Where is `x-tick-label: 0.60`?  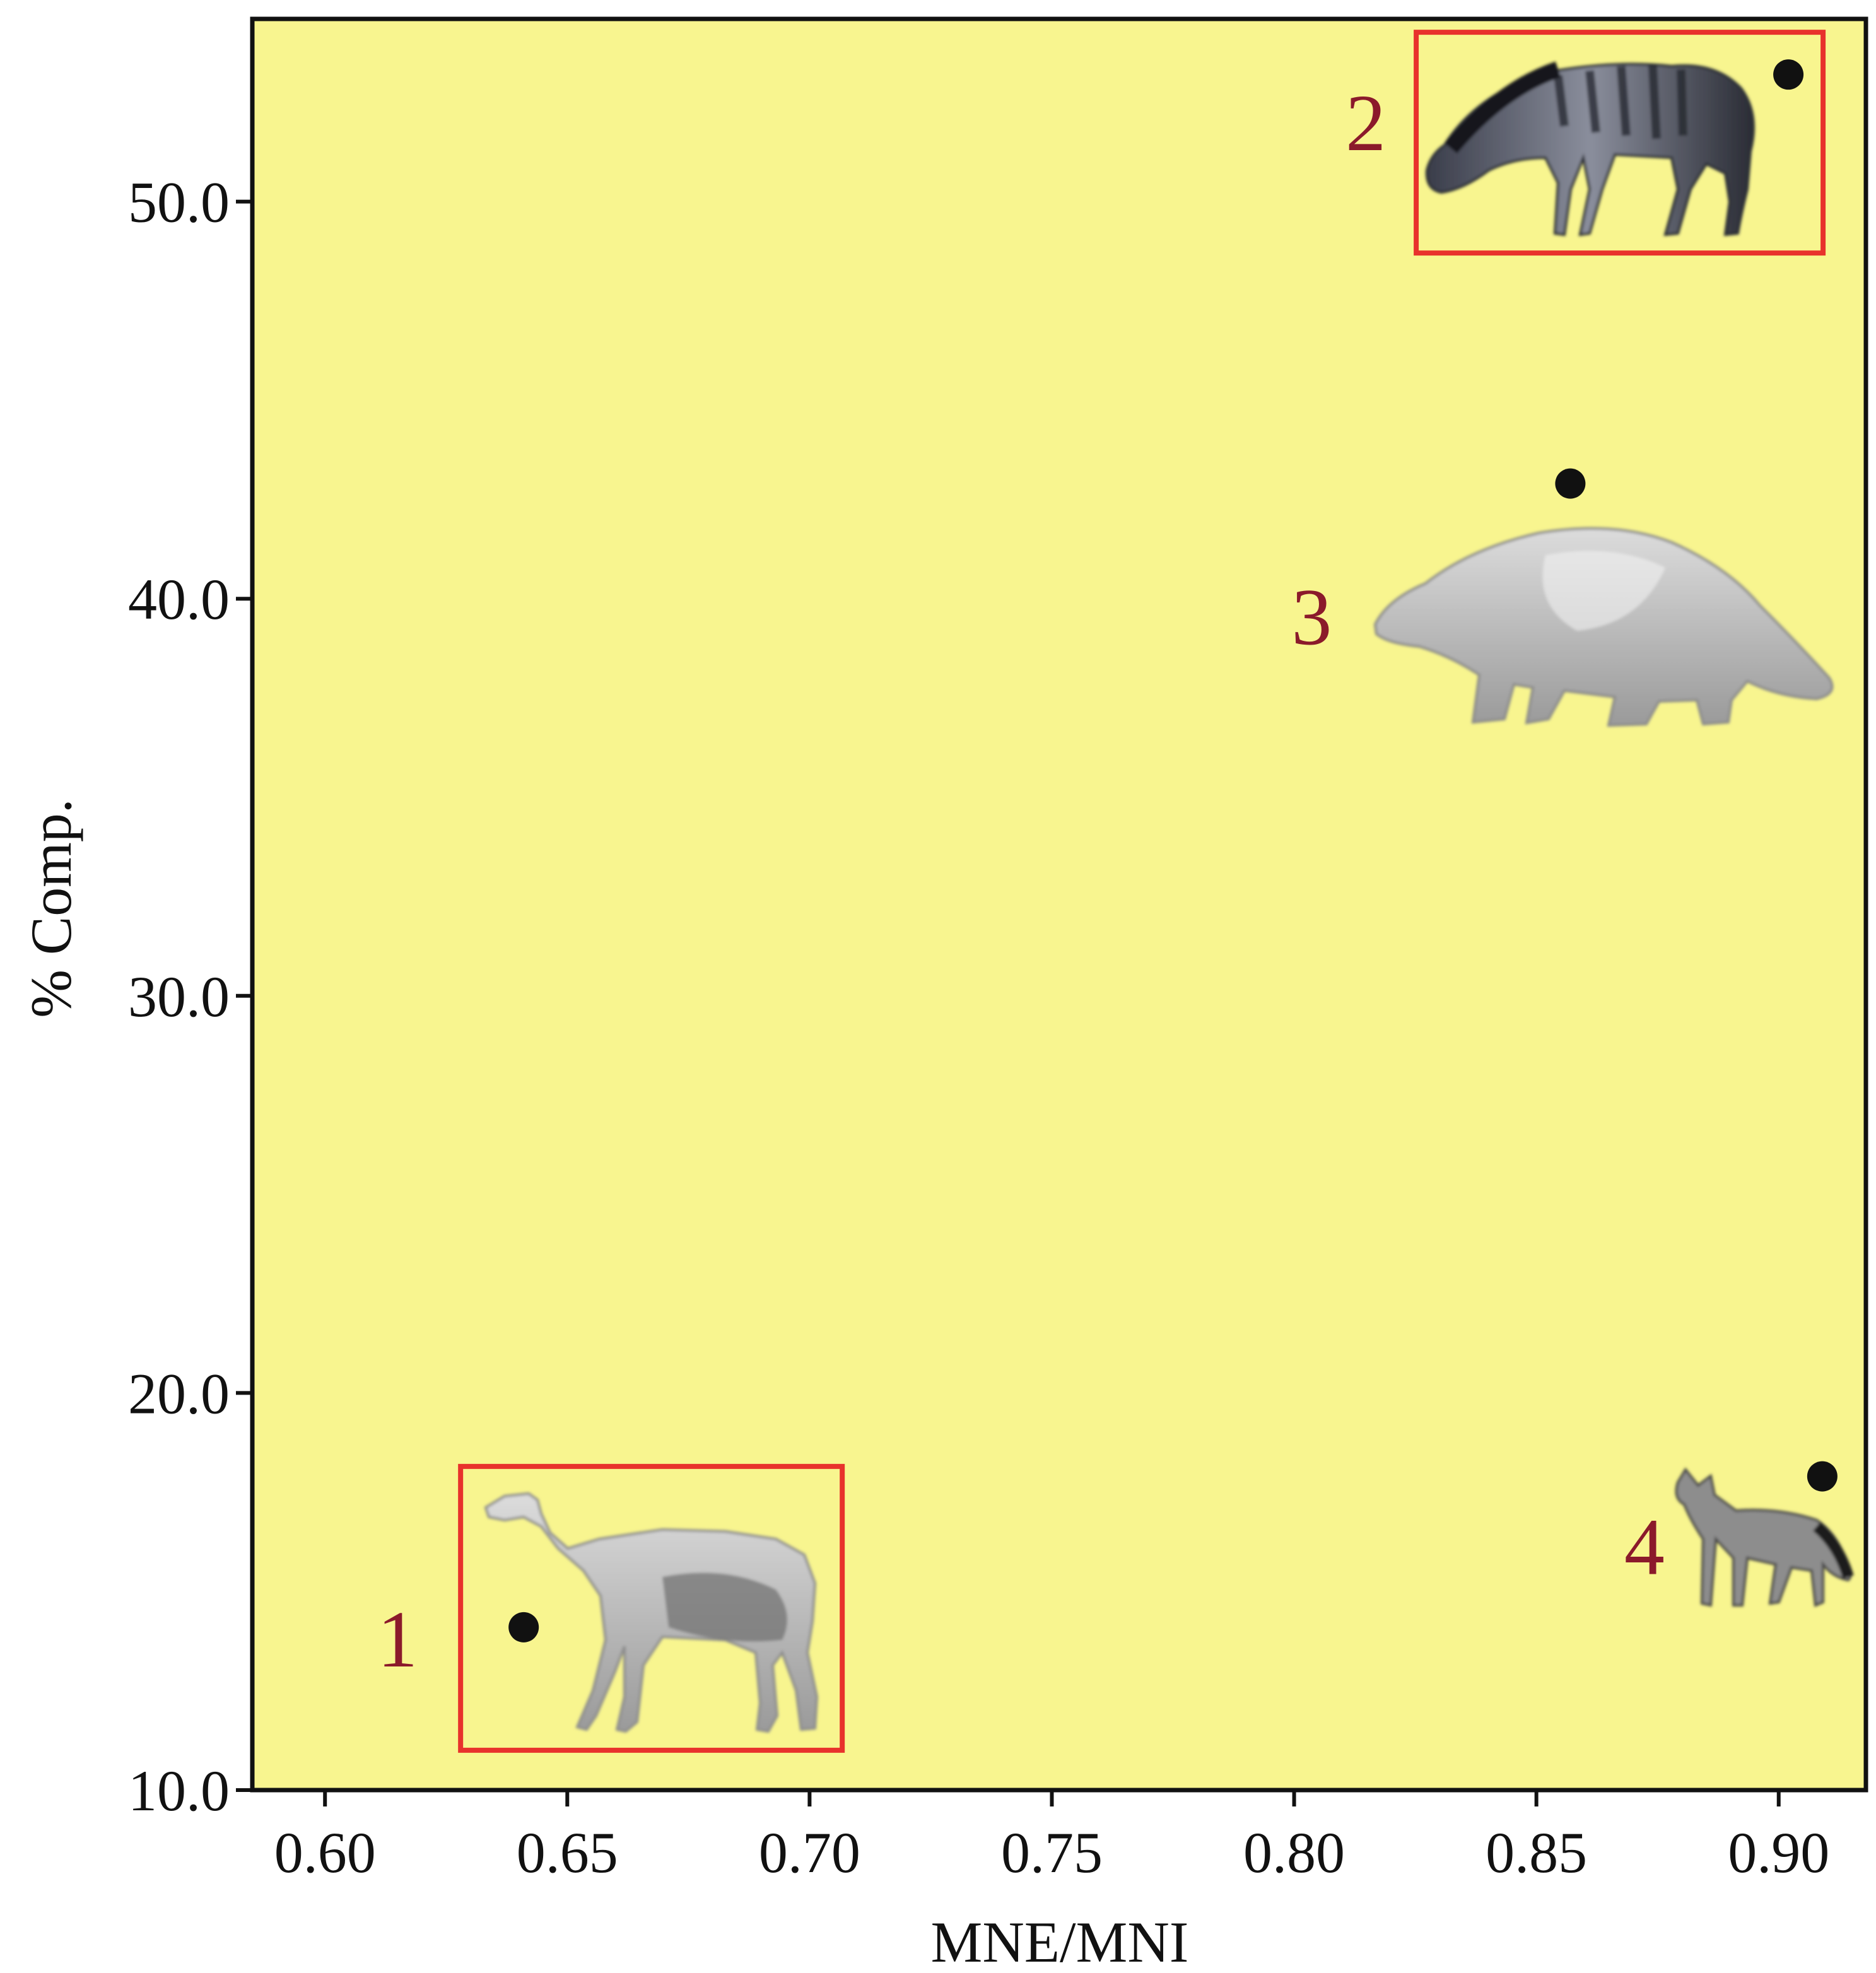
x-tick-label: 0.60 is located at coordinates (325, 1852).